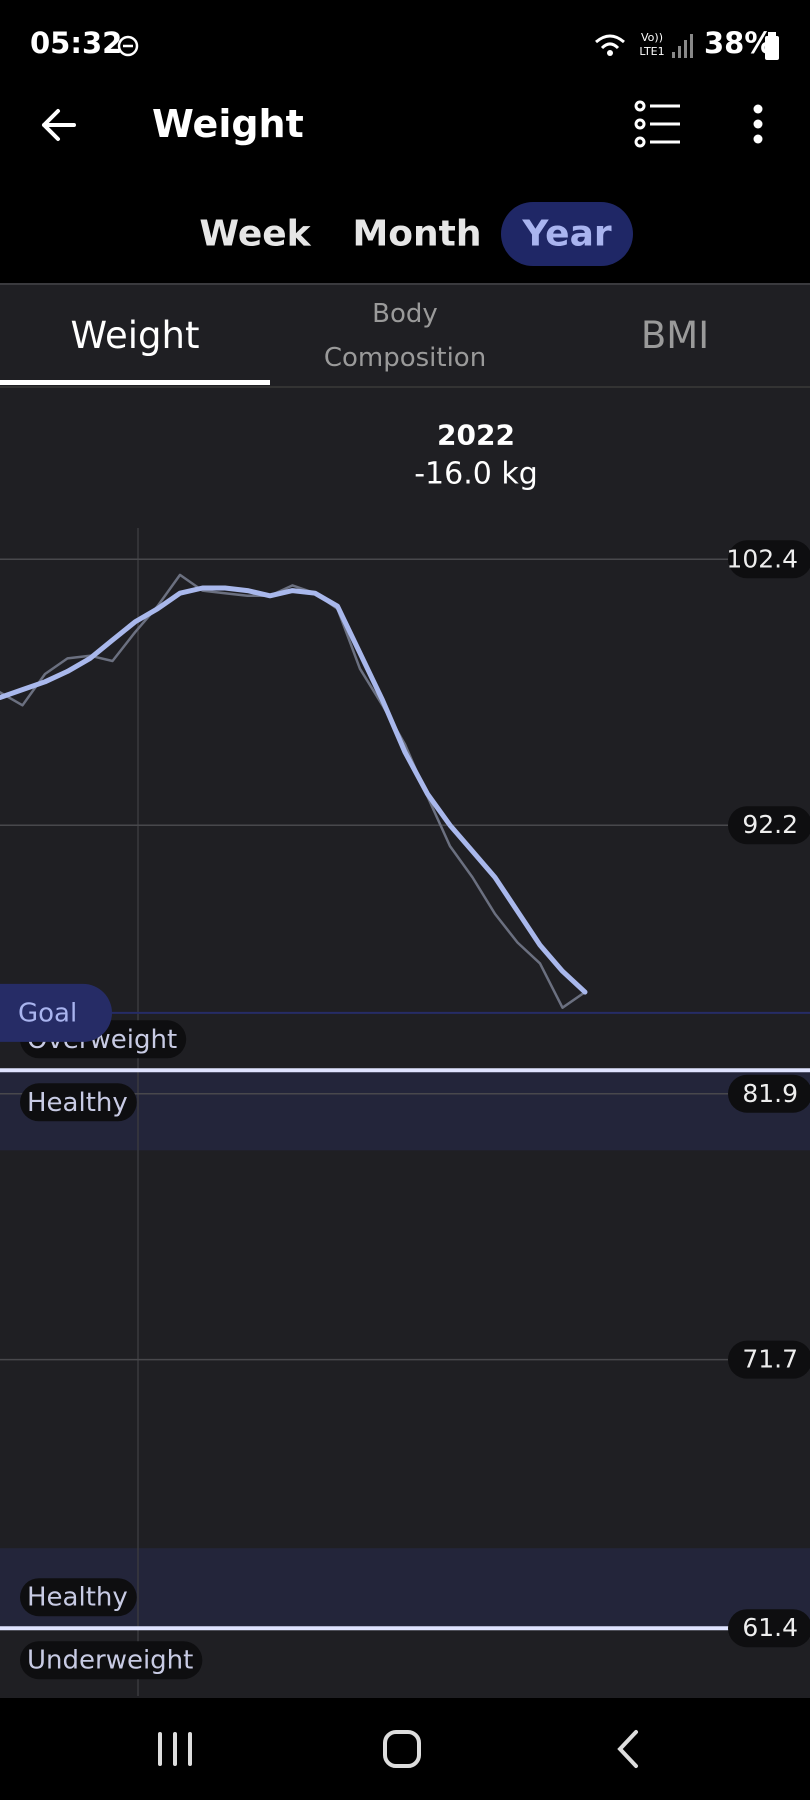 The height and width of the screenshot is (1800, 810). What do you see at coordinates (255, 234) in the screenshot?
I see `period-tab: Week` at bounding box center [255, 234].